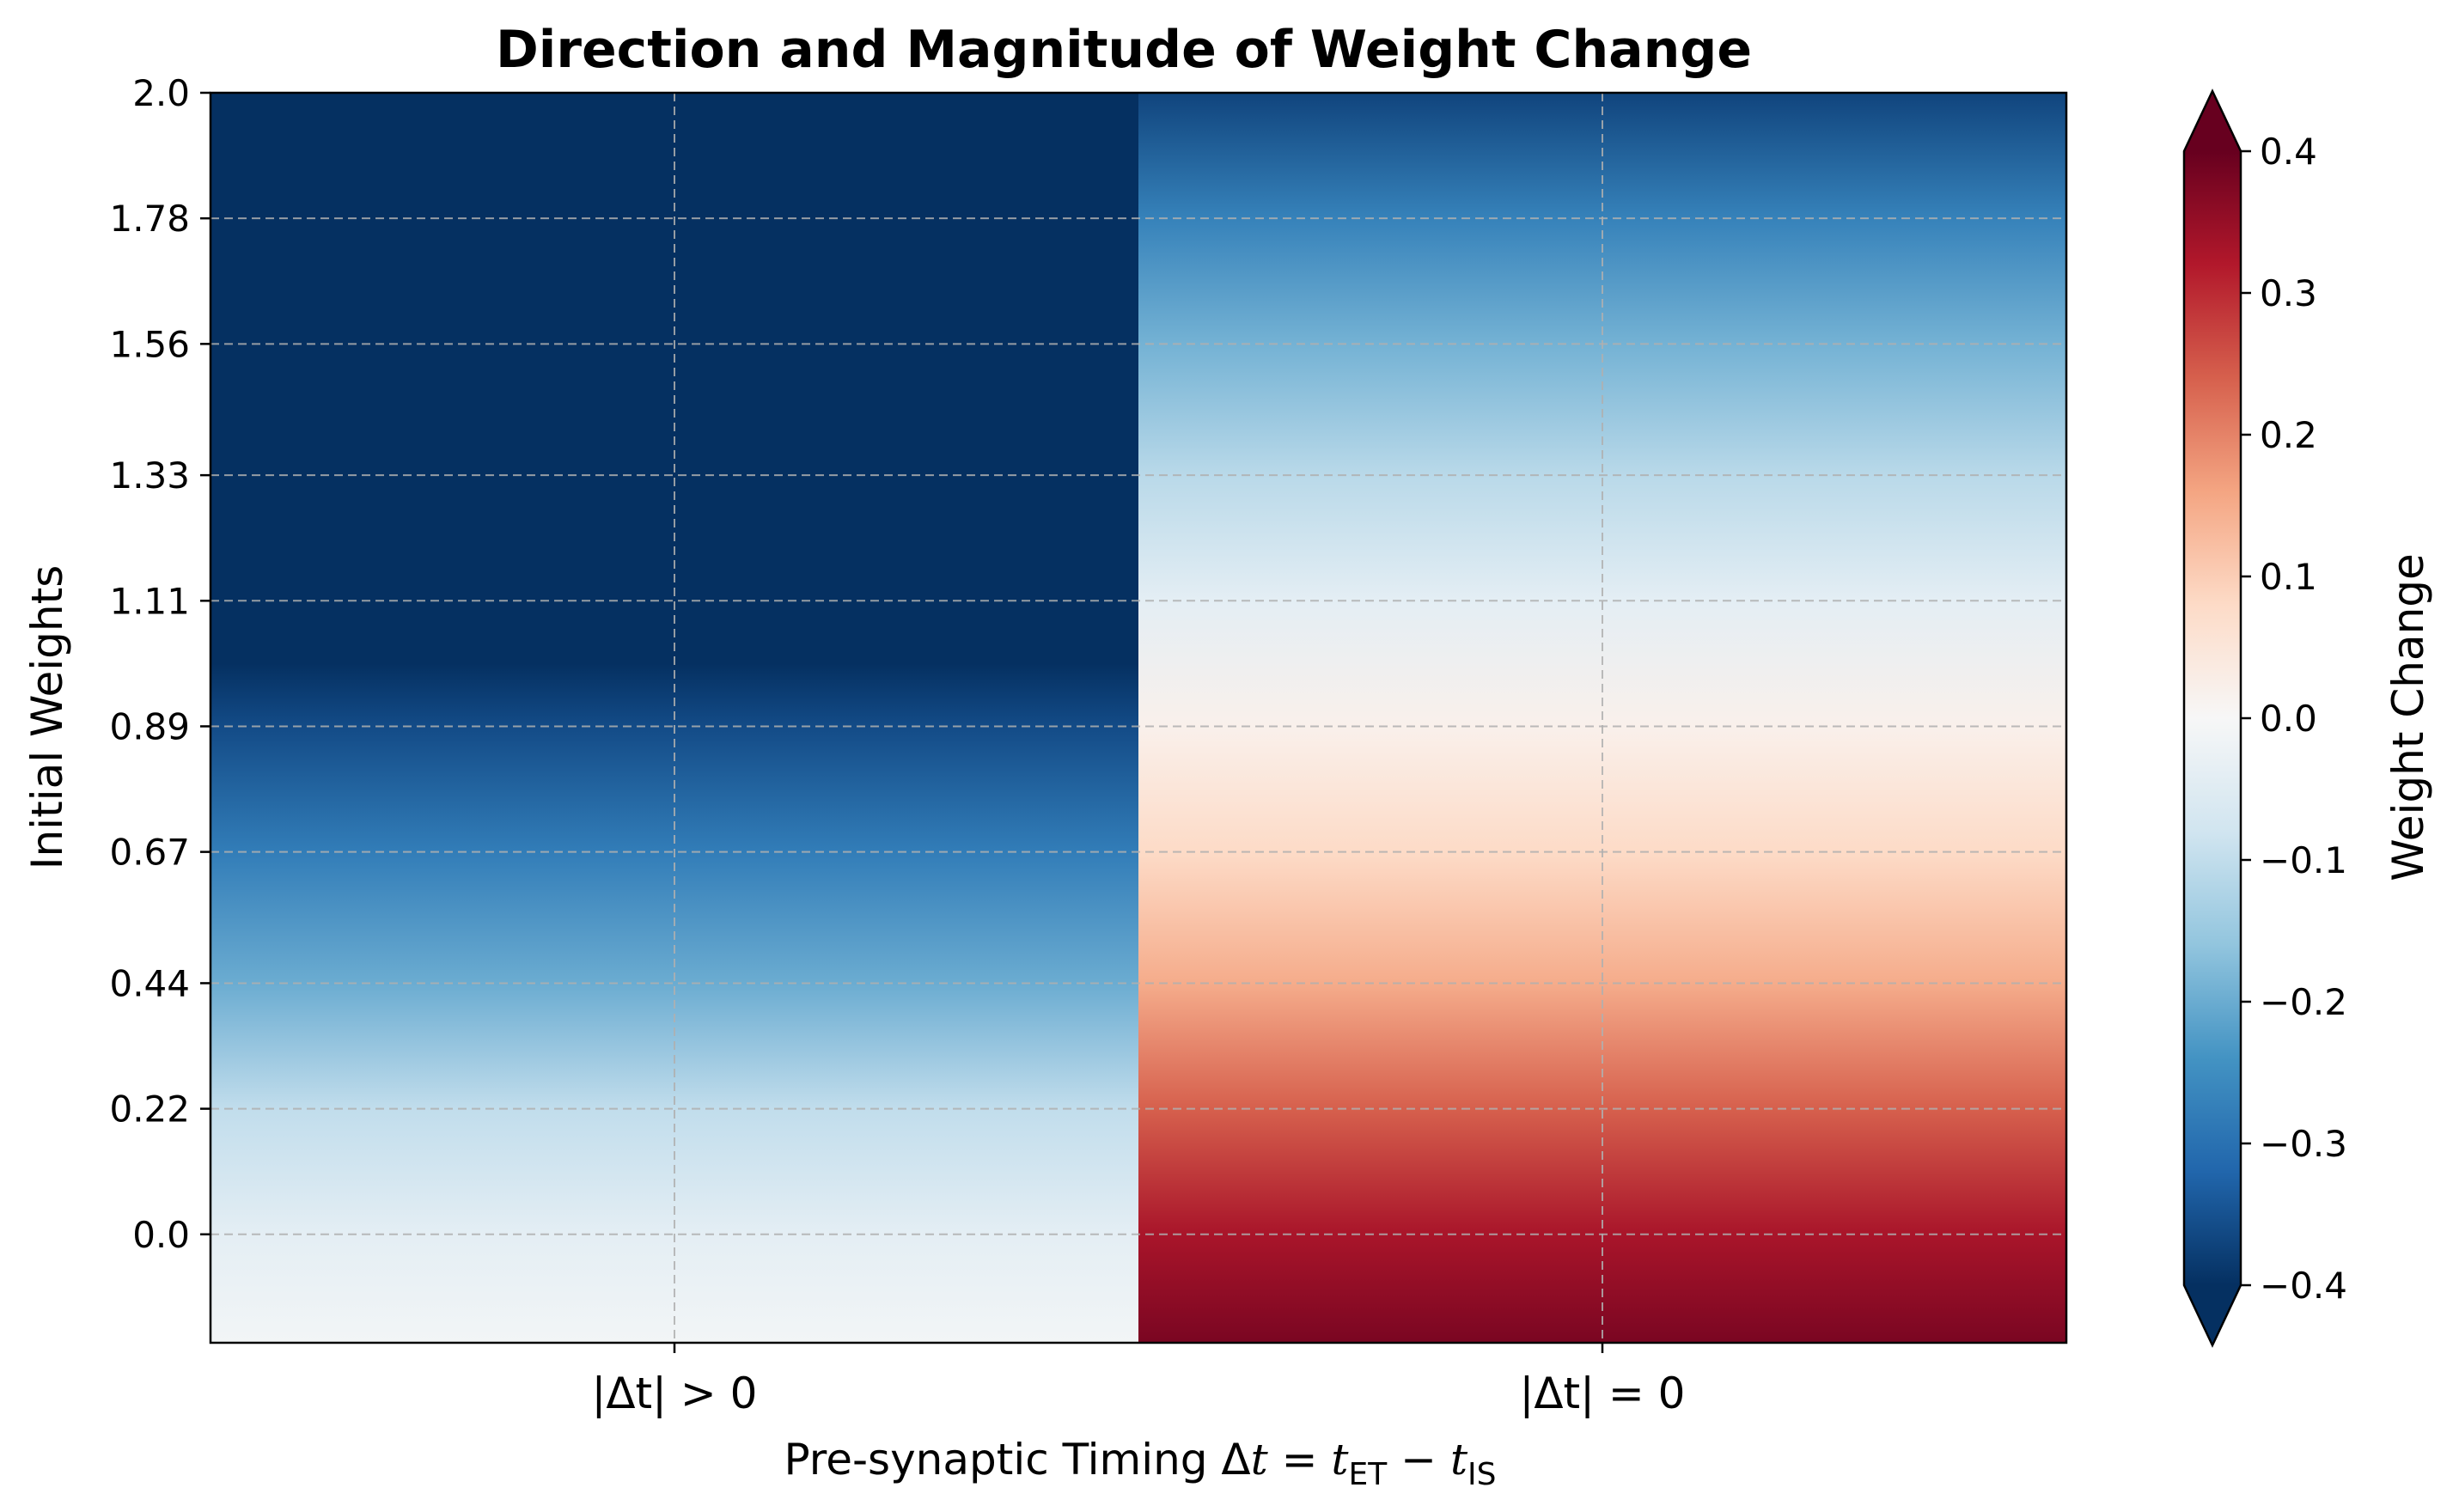 The width and height of the screenshot is (2459, 1512). I want to click on colorbar-tick-label: 0.0, so click(2288, 719).